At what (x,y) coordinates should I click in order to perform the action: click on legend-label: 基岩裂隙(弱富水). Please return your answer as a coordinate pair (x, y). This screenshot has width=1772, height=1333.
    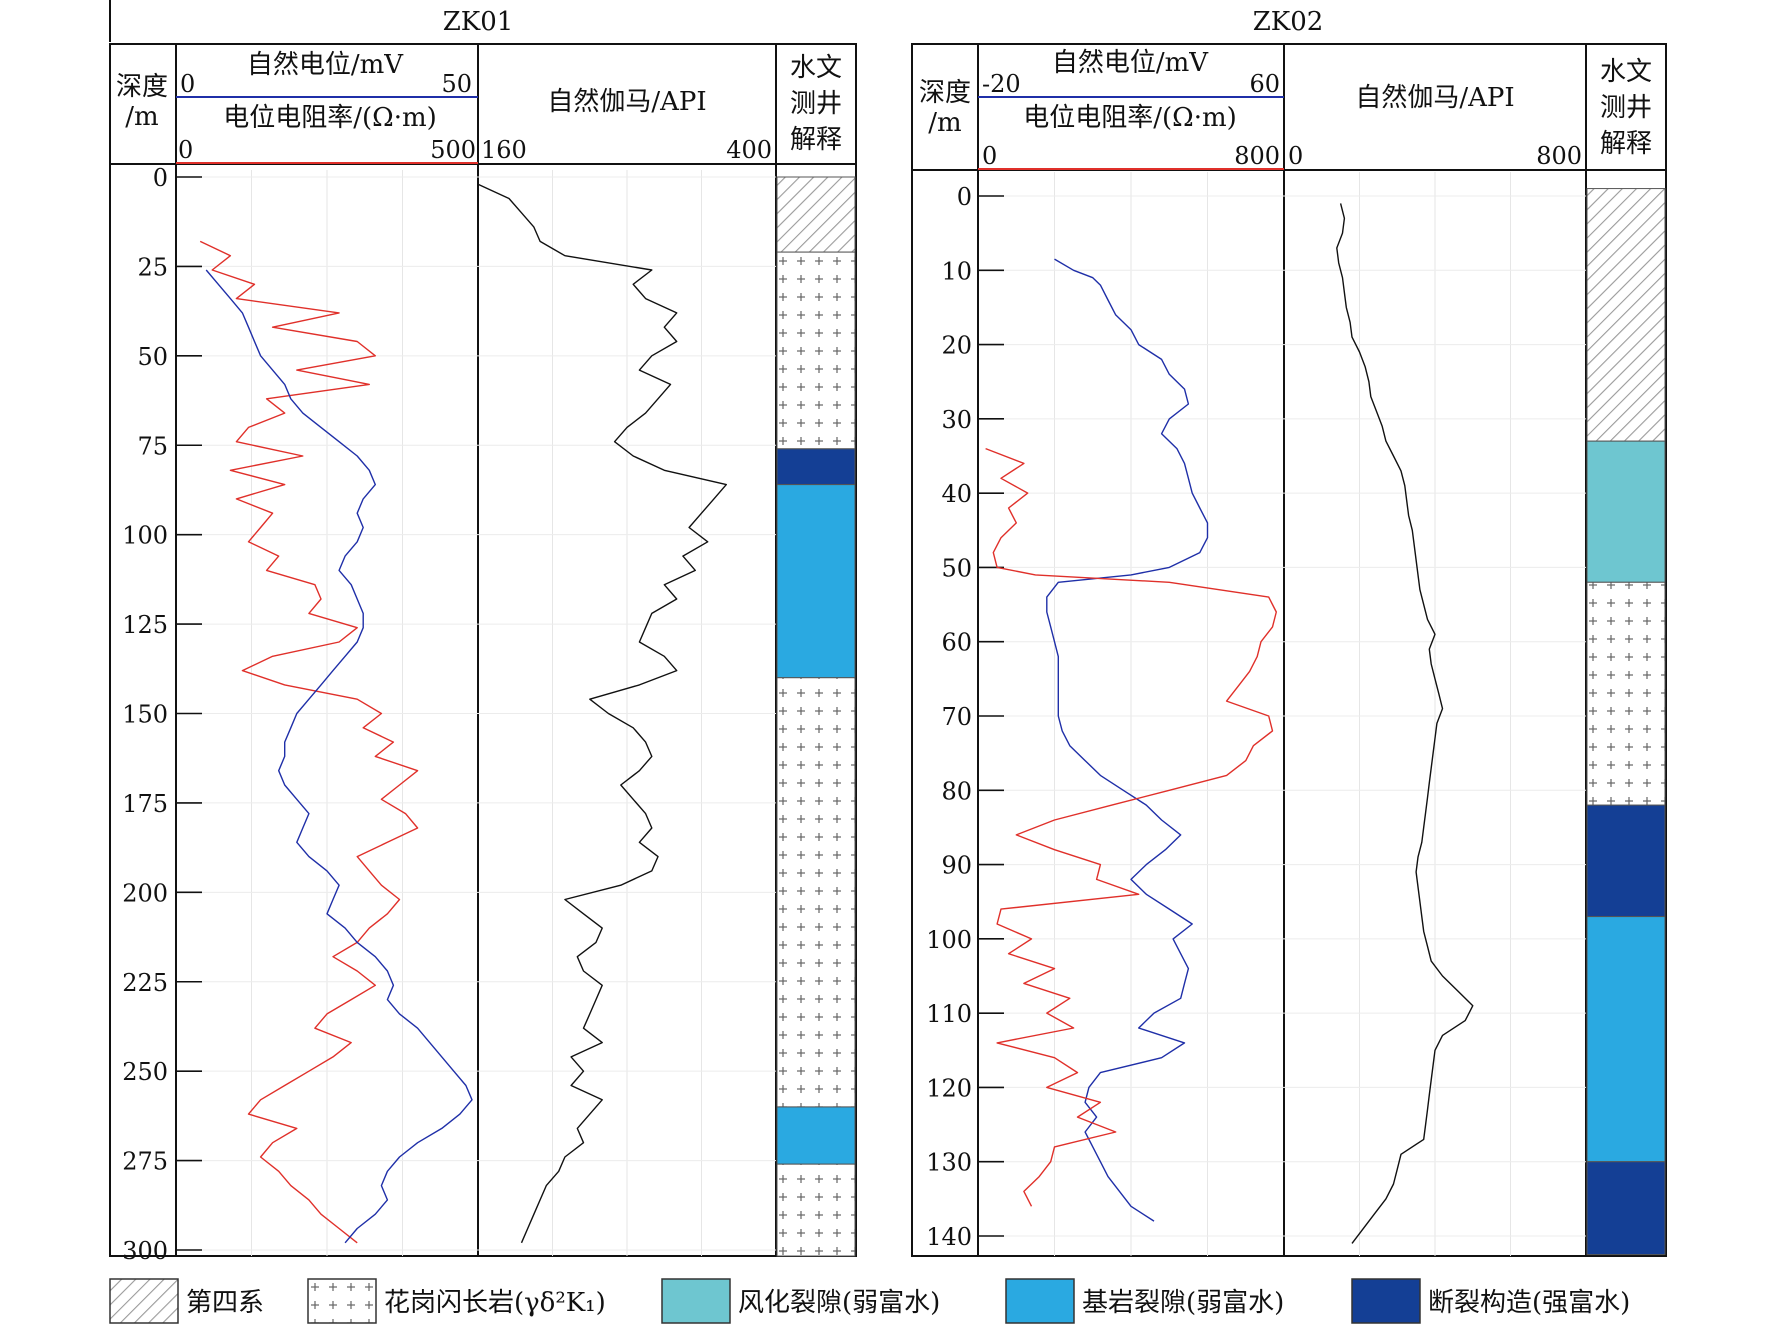
    Looking at the image, I should click on (1183, 1303).